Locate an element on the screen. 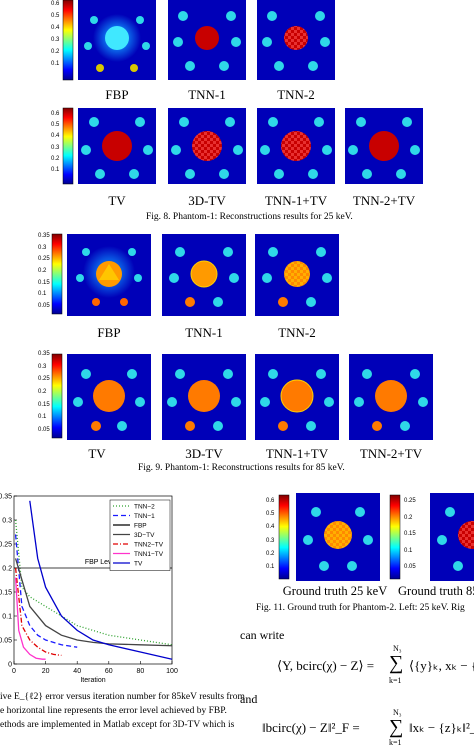 The height and width of the screenshot is (747, 474). legend-label: TNN−1 is located at coordinates (144, 516).